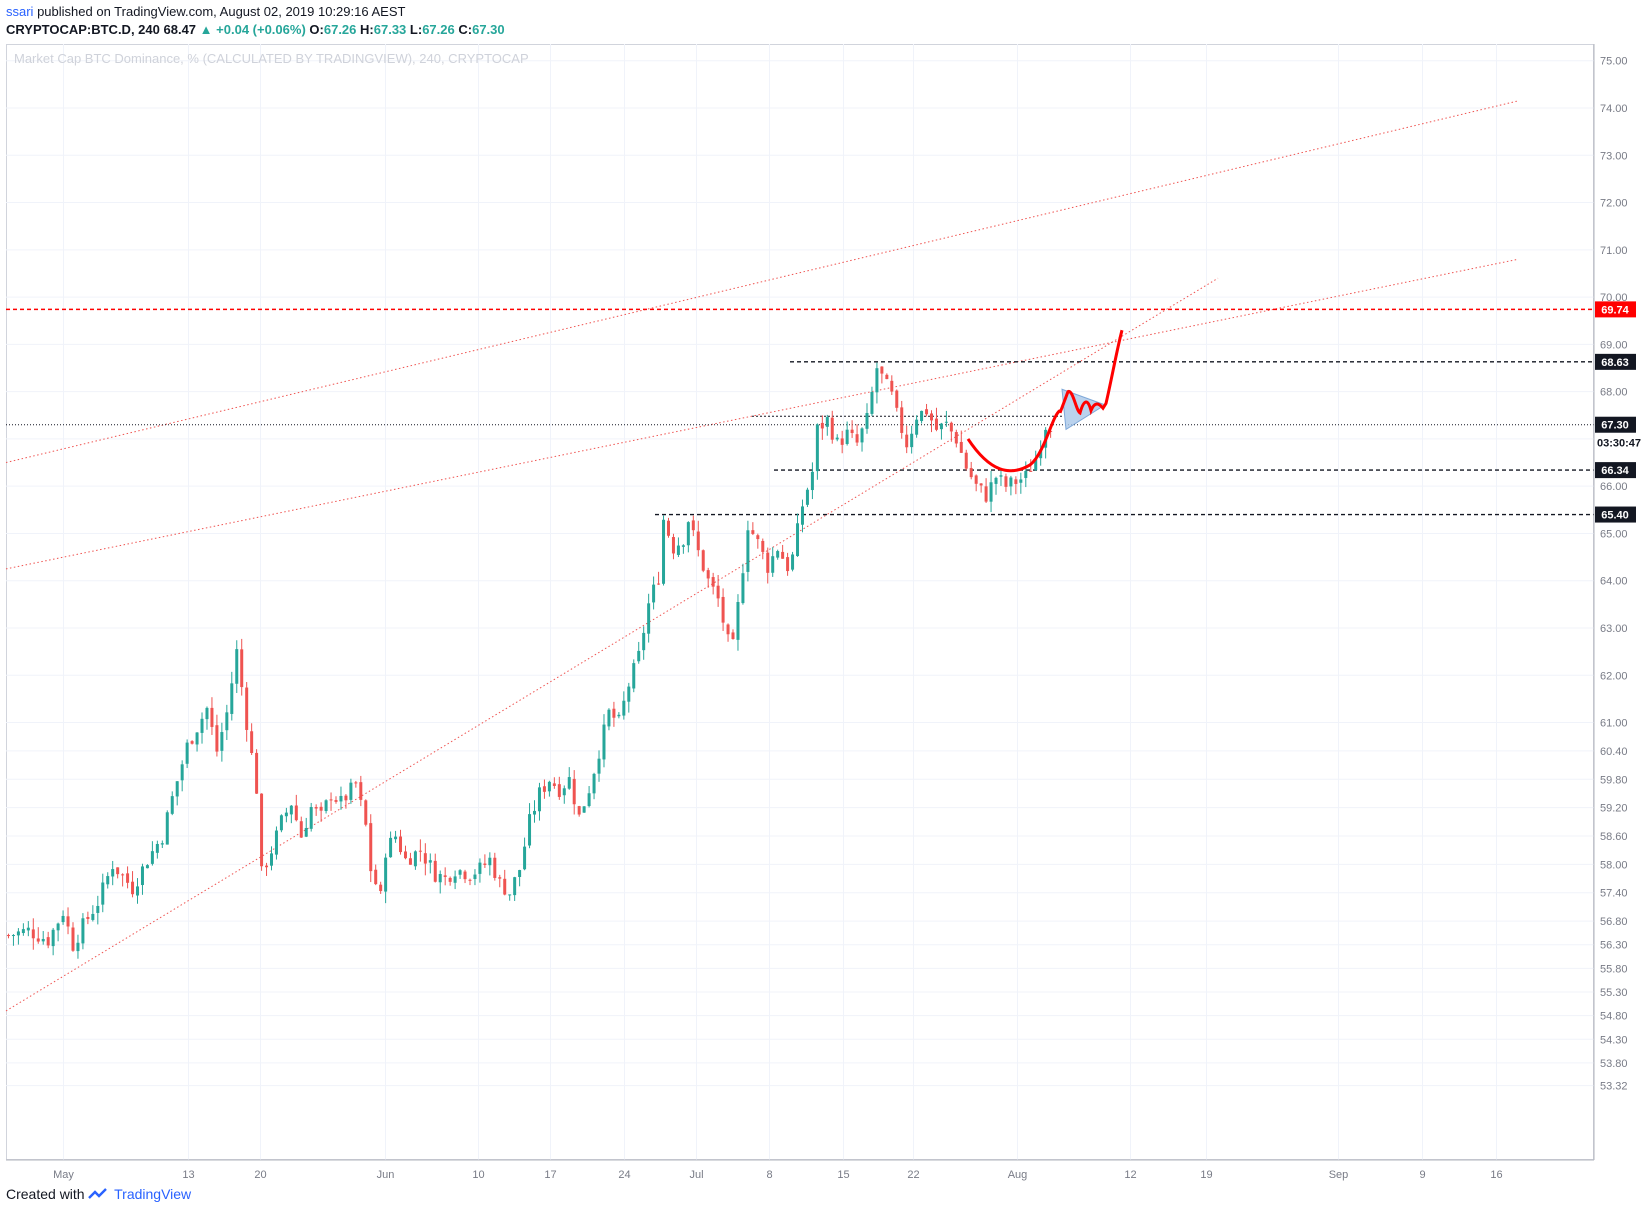 The height and width of the screenshot is (1220, 1647). I want to click on projection-drawings, so click(1045, 401).